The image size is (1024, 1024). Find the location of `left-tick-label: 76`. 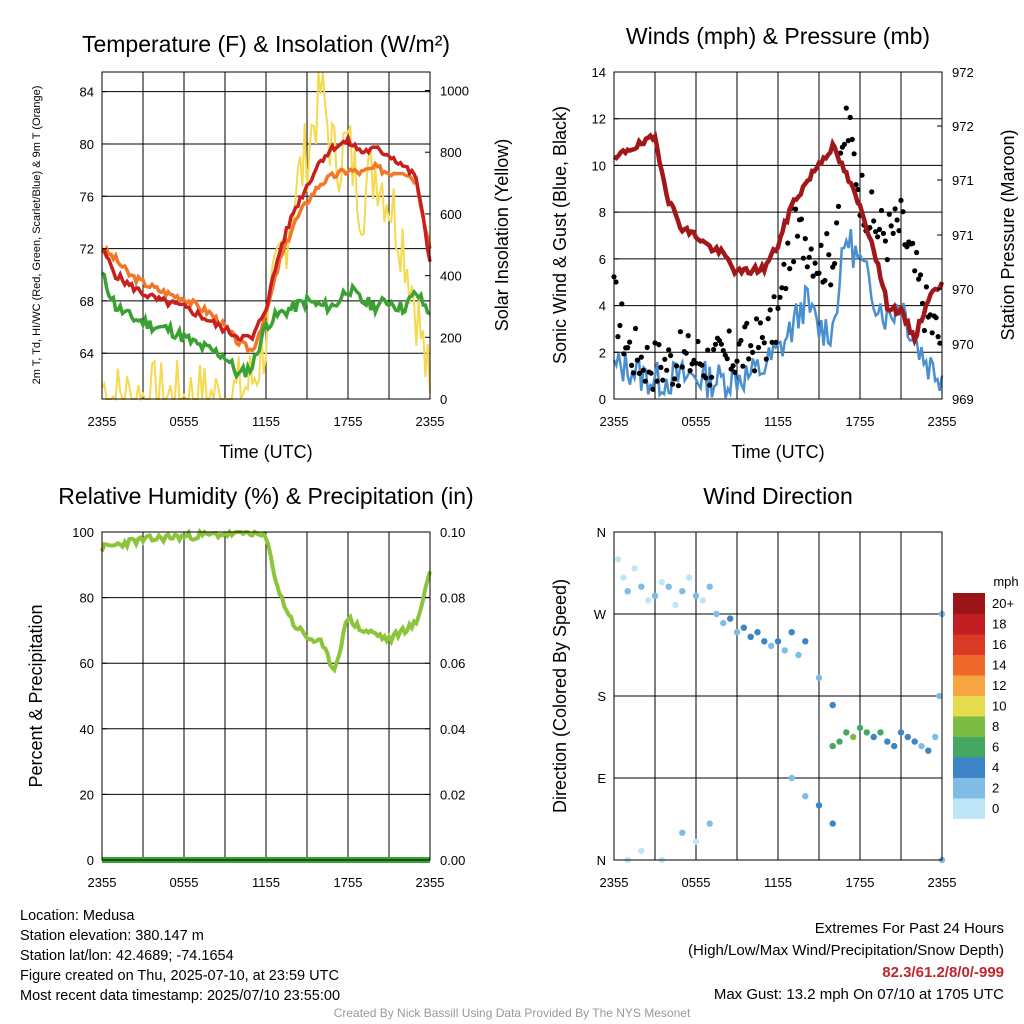

left-tick-label: 76 is located at coordinates (87, 196).